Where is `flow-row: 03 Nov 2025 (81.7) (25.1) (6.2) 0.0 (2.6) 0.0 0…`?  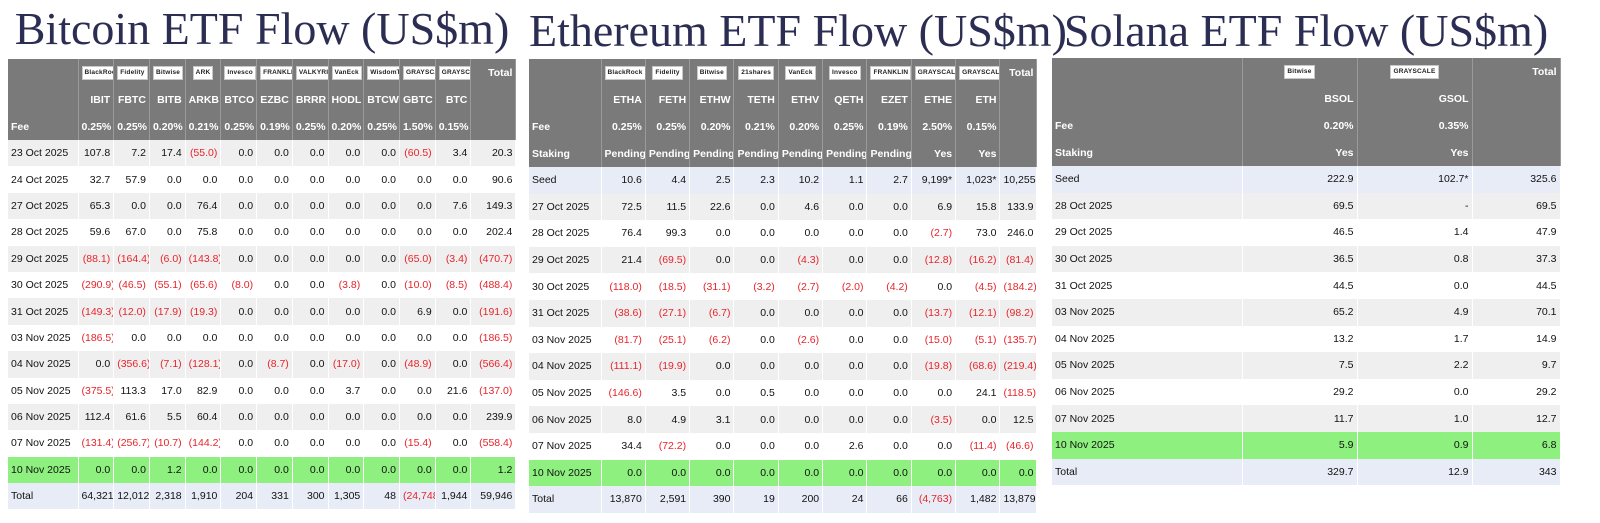
flow-row: 03 Nov 2025 (81.7) (25.1) (6.2) 0.0 (2.6) 0.0 0… is located at coordinates (783, 340).